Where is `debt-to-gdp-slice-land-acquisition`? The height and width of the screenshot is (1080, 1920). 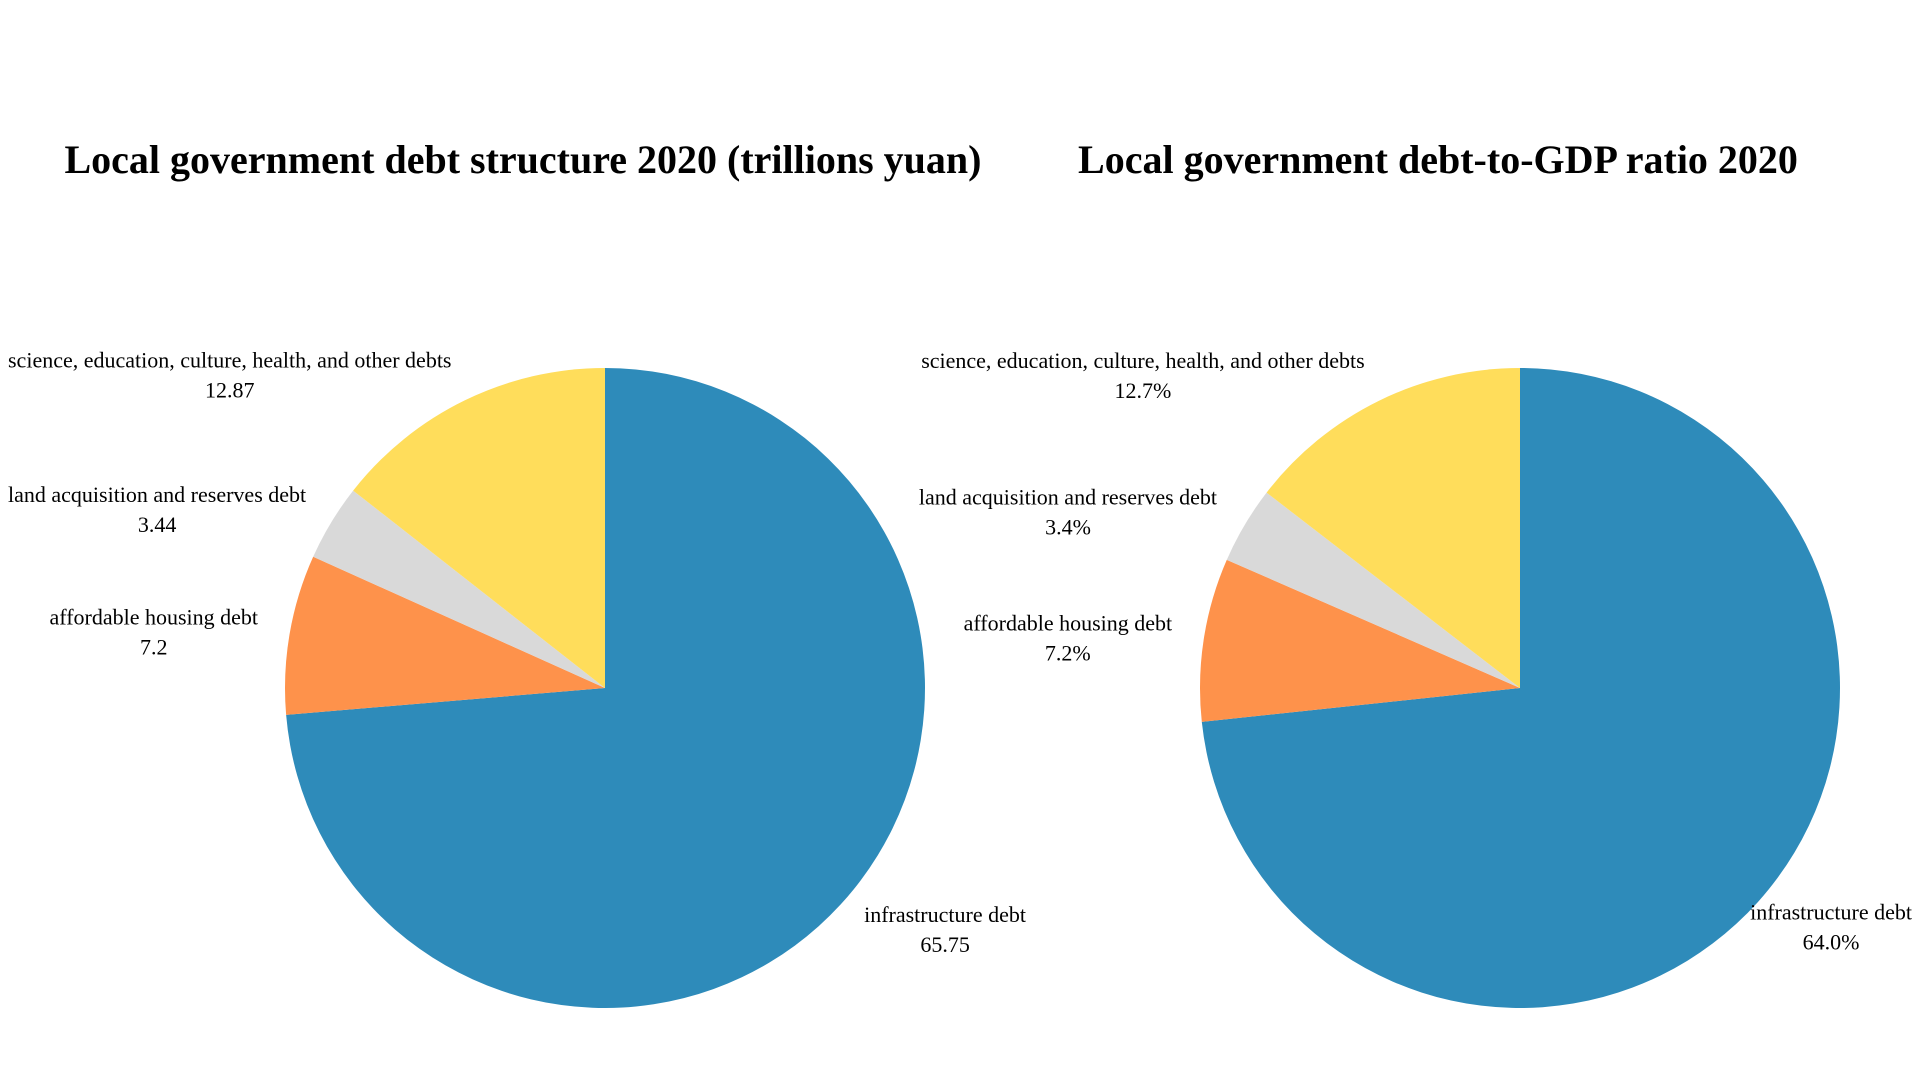
debt-to-gdp-slice-land-acquisition is located at coordinates (1373, 590).